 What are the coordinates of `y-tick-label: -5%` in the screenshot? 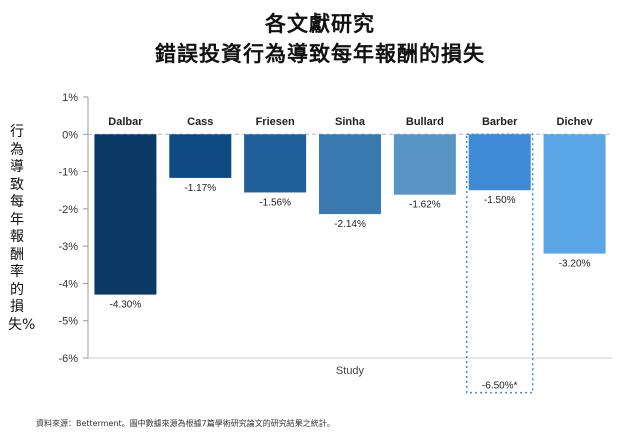 It's located at (68, 322).